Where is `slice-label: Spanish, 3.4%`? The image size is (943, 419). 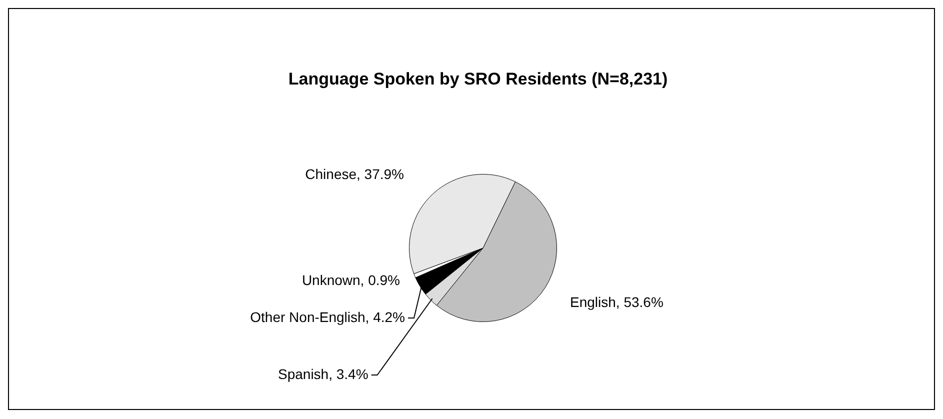
slice-label: Spanish, 3.4% is located at coordinates (323, 374).